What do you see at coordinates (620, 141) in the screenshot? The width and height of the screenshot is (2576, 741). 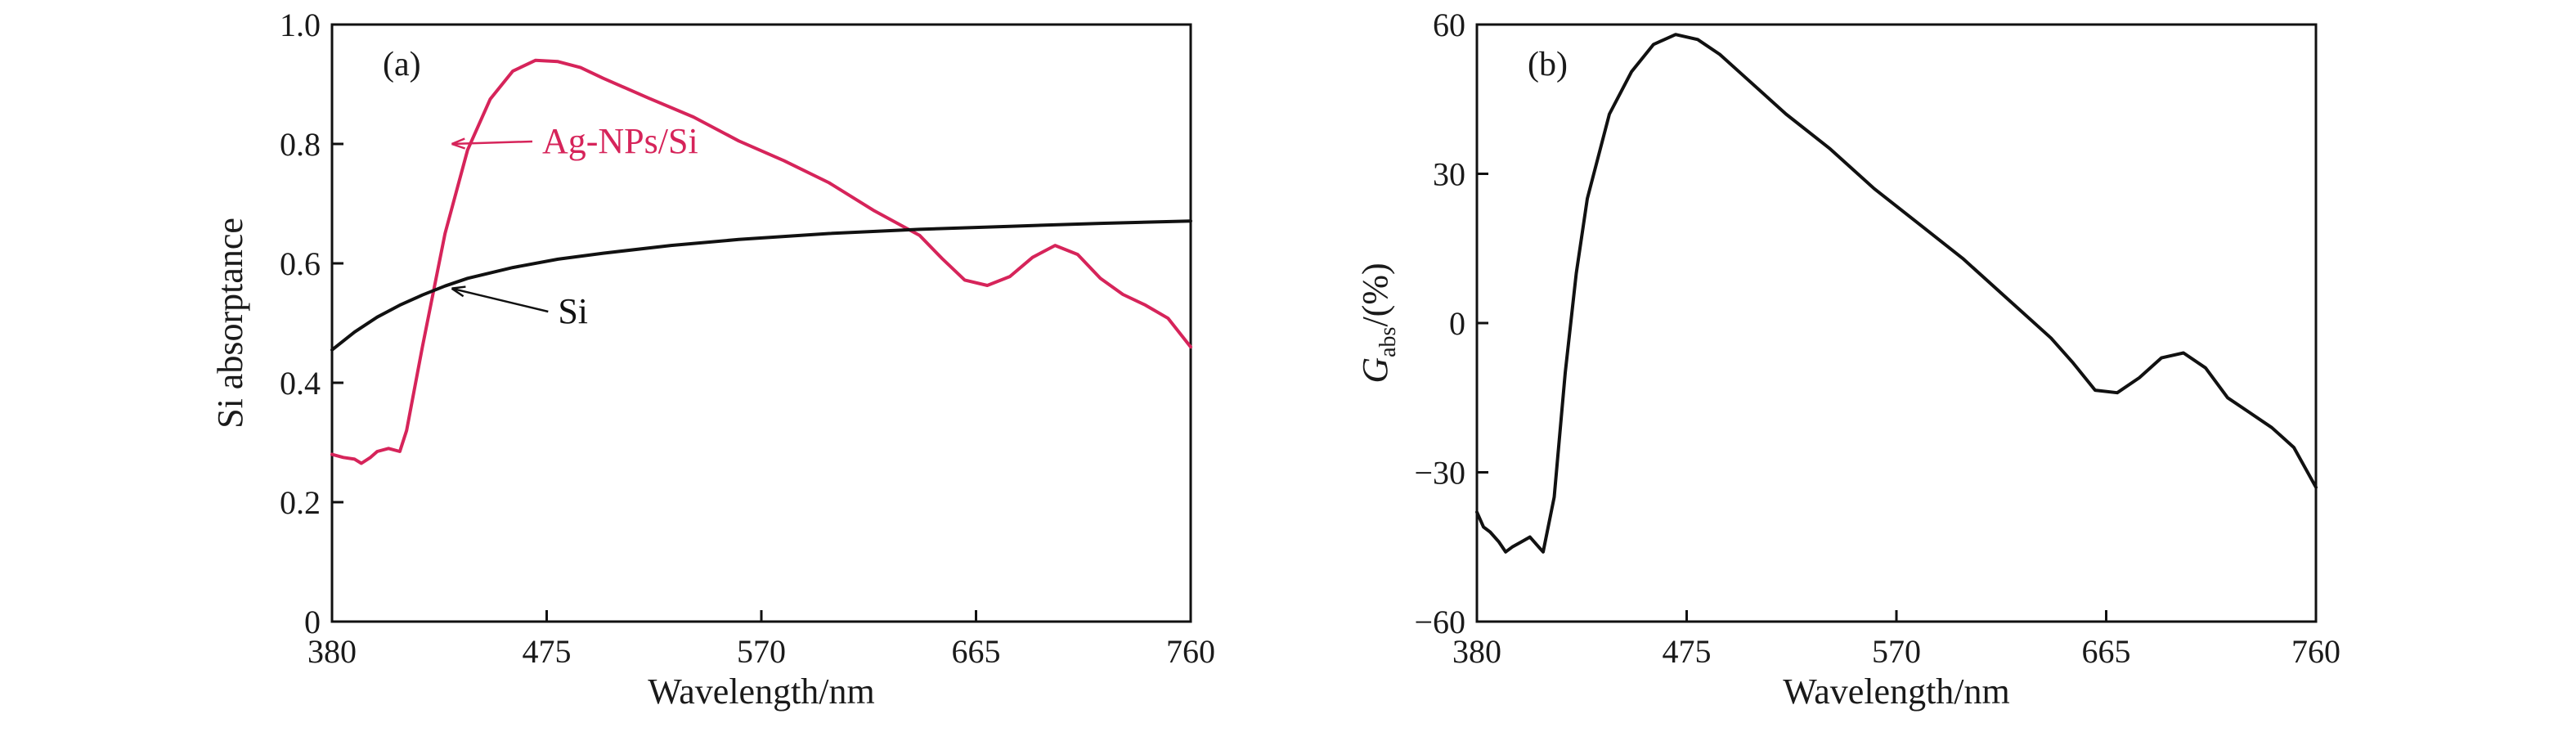 I see `annotation-label-0: Ag-NPs/Si` at bounding box center [620, 141].